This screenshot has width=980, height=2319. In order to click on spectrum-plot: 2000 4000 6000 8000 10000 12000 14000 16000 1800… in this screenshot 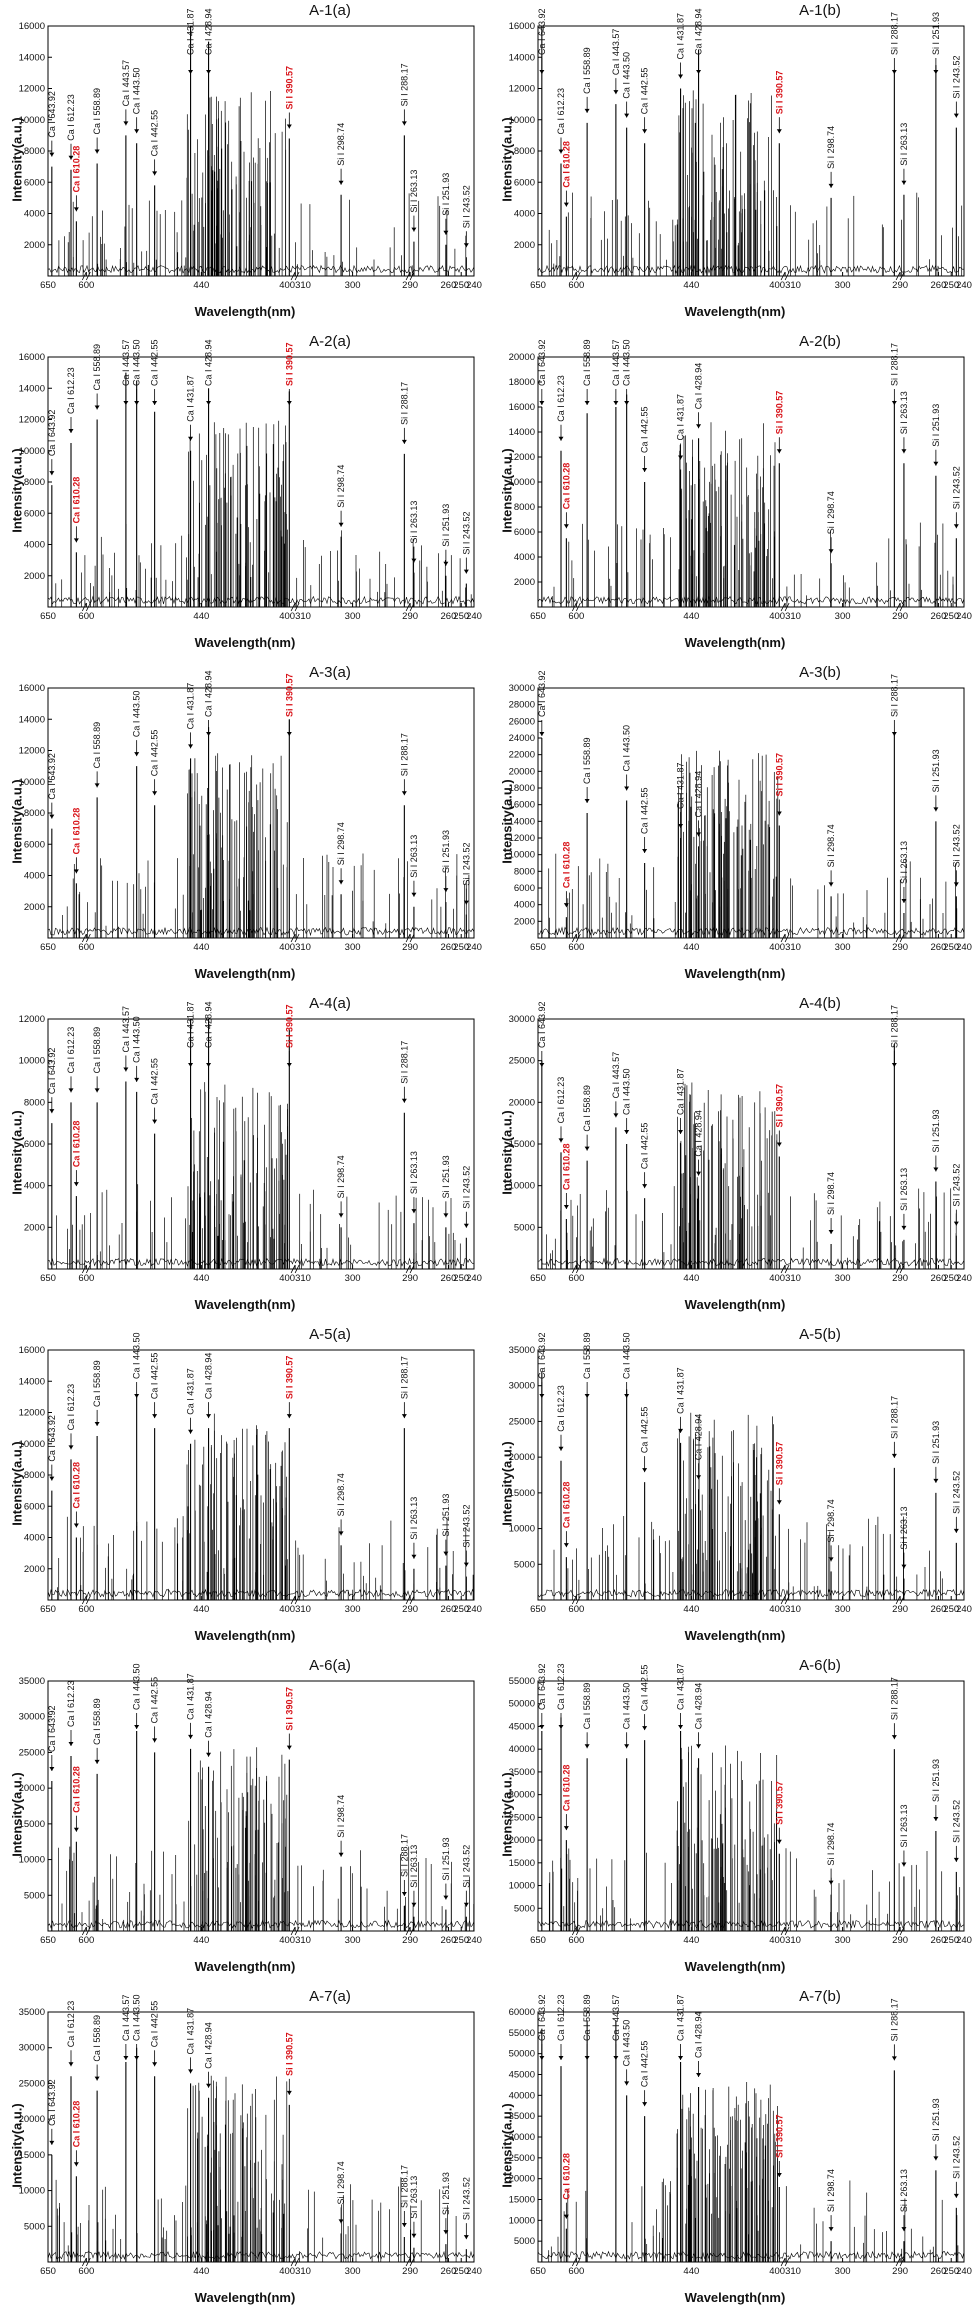, I will do `click(740, 480)`.